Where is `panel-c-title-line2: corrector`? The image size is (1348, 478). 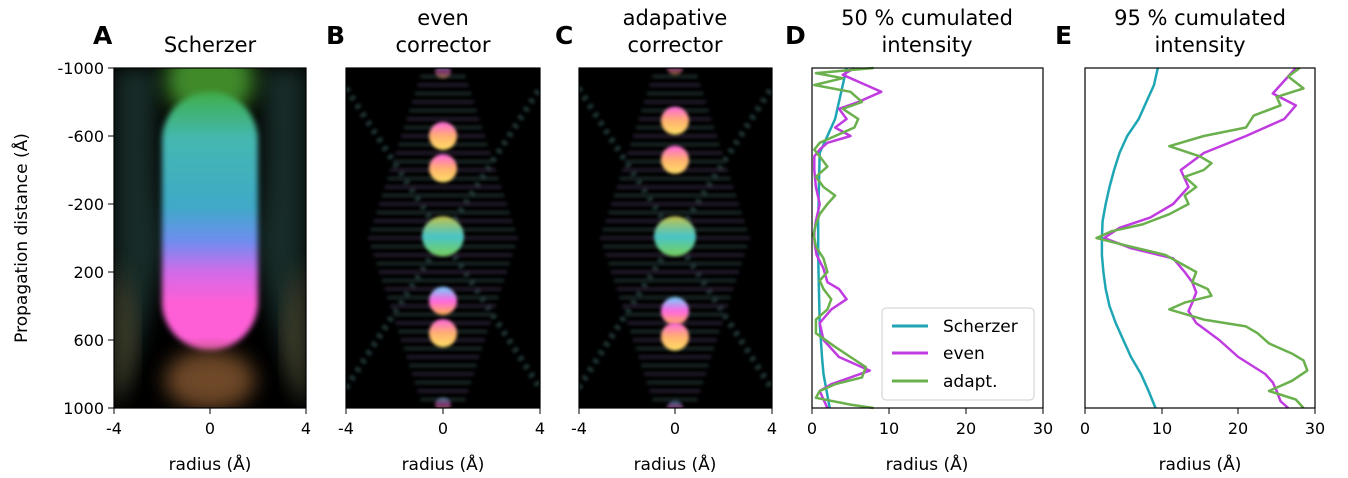 panel-c-title-line2: corrector is located at coordinates (674, 45).